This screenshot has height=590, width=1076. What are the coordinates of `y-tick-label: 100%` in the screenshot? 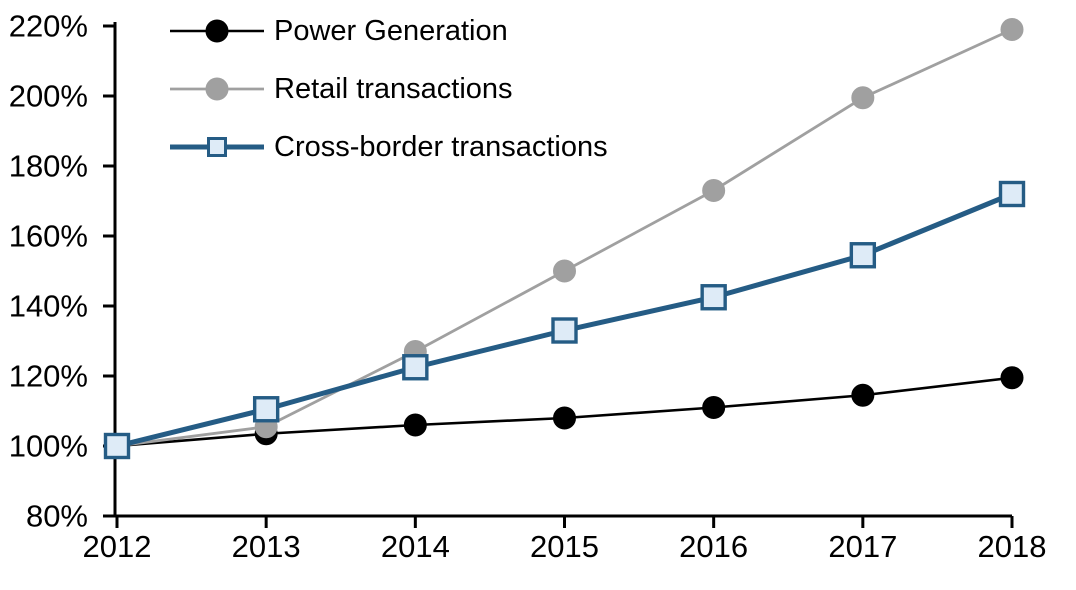 It's located at (48, 446).